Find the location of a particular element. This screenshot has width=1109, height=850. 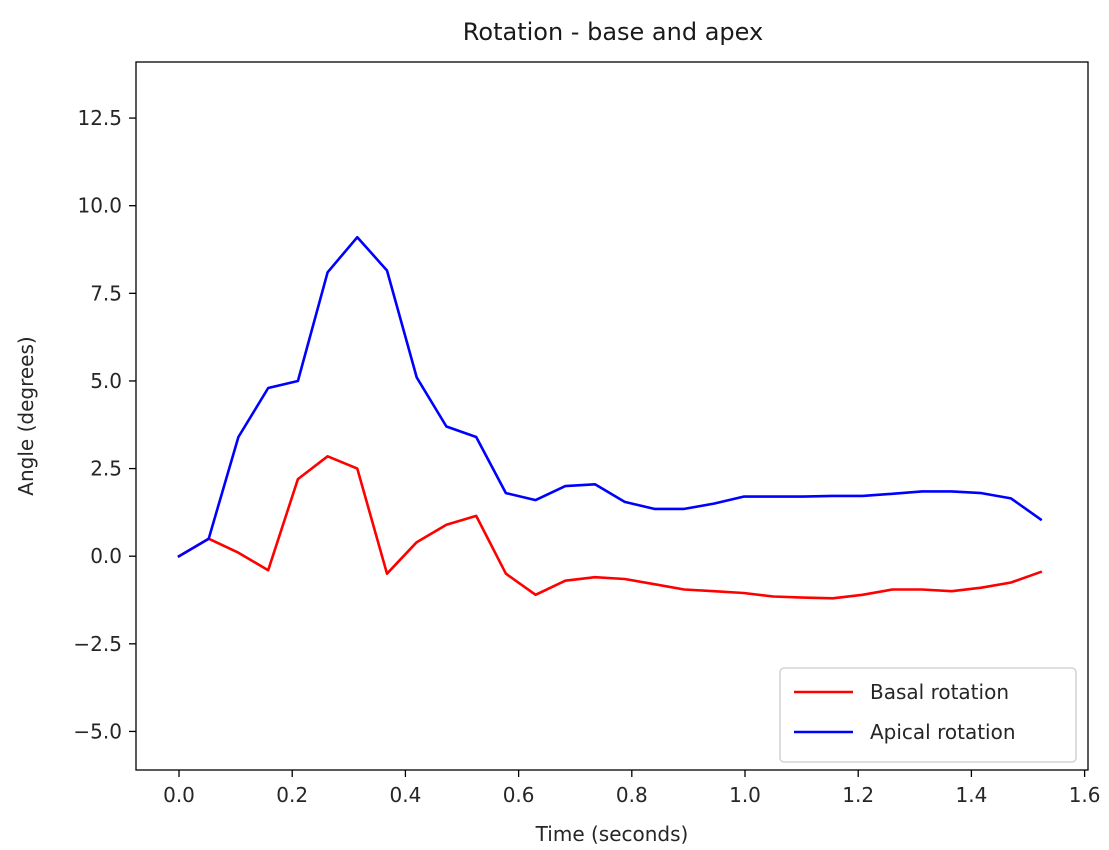

x-tick-label: 1.2 is located at coordinates (858, 795).